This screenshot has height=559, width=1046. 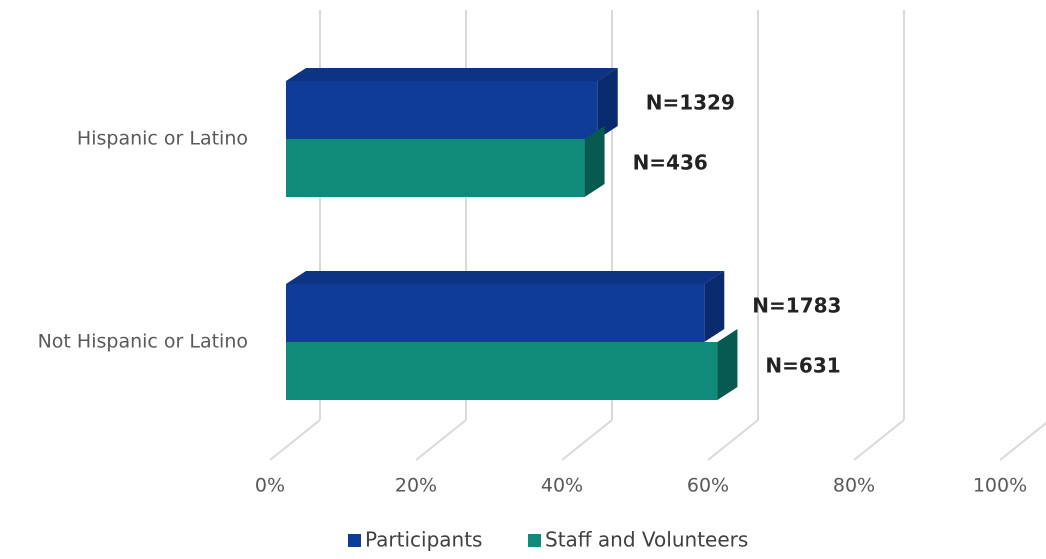 I want to click on x-tick-label: 40%, so click(x=562, y=486).